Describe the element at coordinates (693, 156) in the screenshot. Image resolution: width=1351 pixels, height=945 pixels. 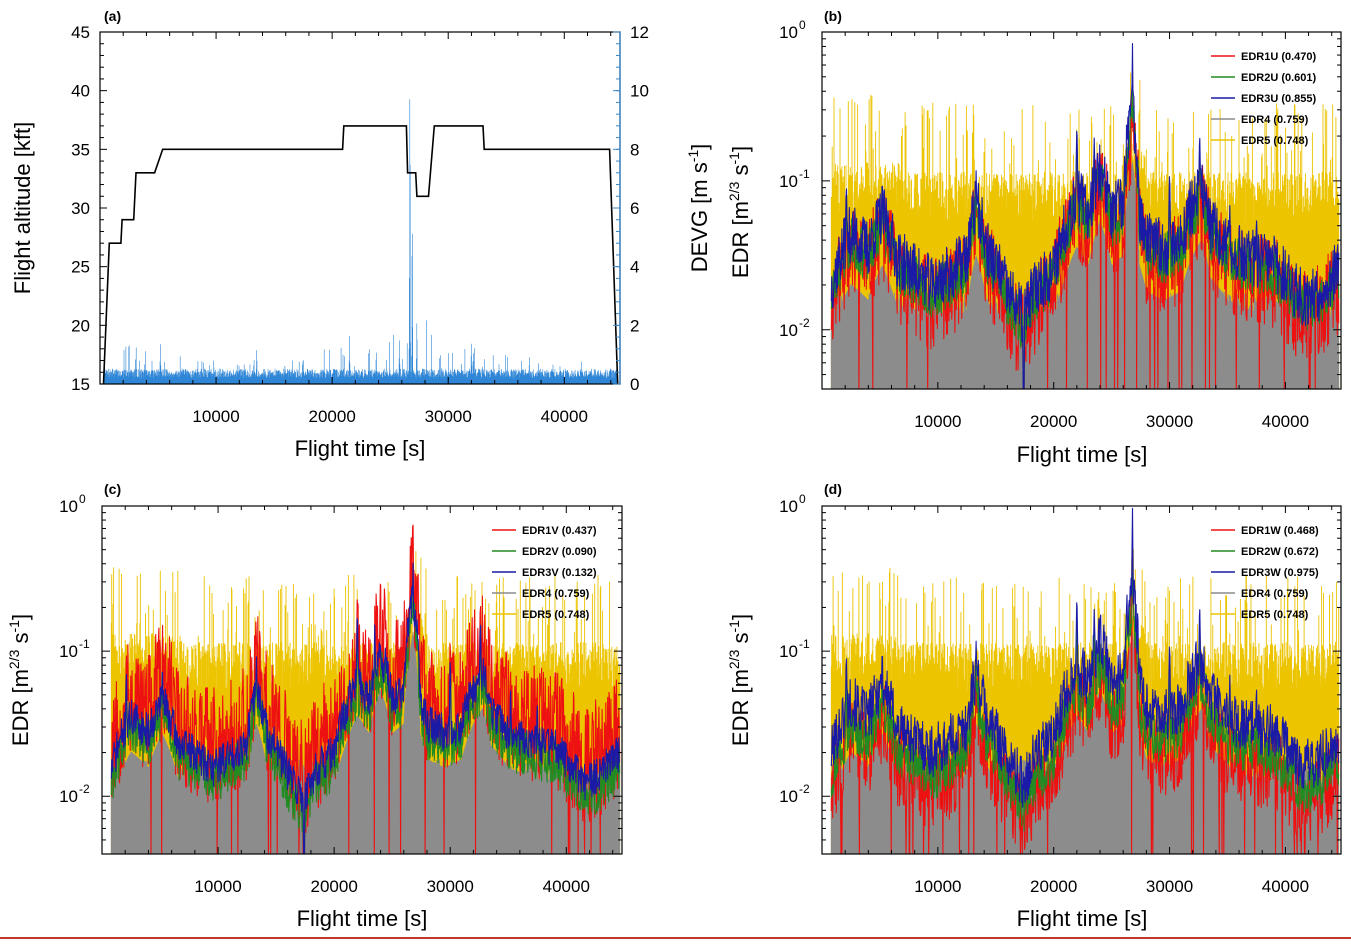
I see `right-axis-title-sup: -1` at that location.